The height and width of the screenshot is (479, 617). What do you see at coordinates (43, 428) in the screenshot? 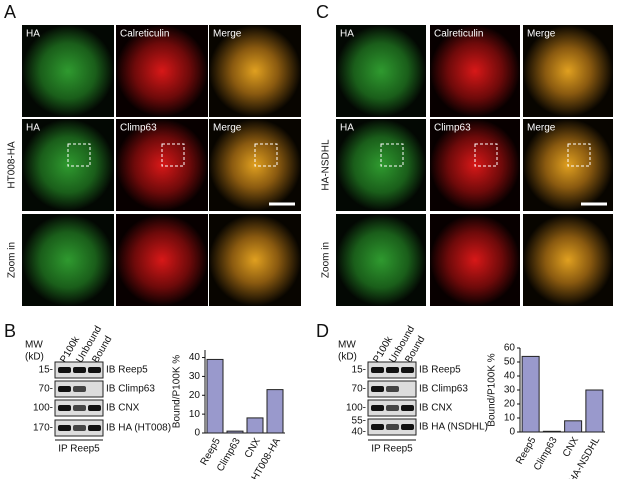
I see `mw-marker: 170-` at bounding box center [43, 428].